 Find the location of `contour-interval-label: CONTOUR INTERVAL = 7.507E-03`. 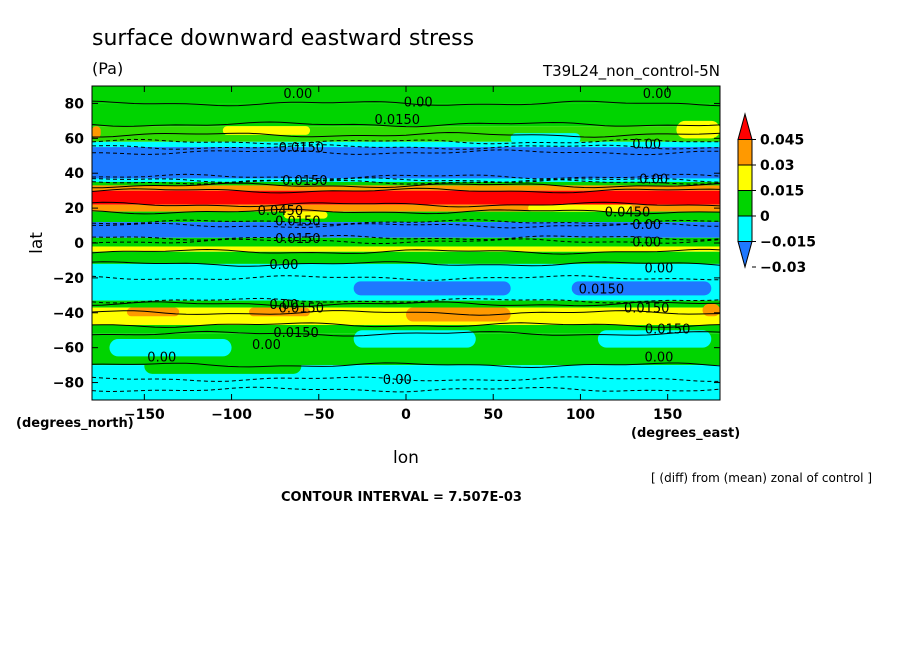

contour-interval-label: CONTOUR INTERVAL = 7.507E-03 is located at coordinates (401, 497).